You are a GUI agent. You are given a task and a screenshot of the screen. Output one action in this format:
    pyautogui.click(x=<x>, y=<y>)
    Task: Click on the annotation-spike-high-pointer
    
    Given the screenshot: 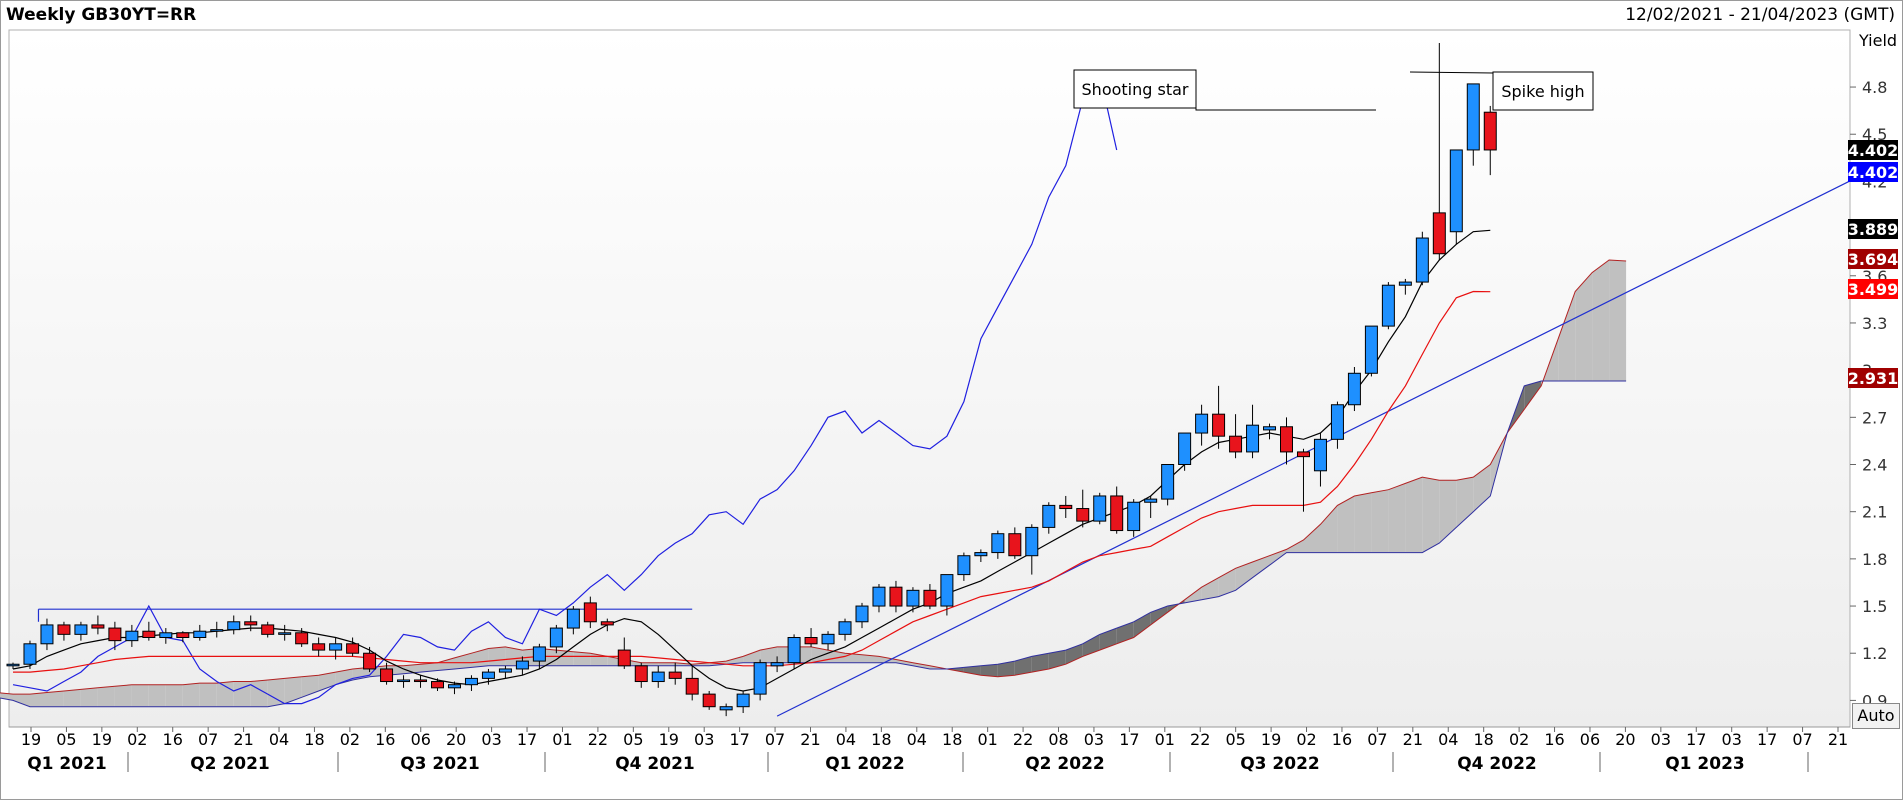 What is the action you would take?
    pyautogui.click(x=1451, y=72)
    